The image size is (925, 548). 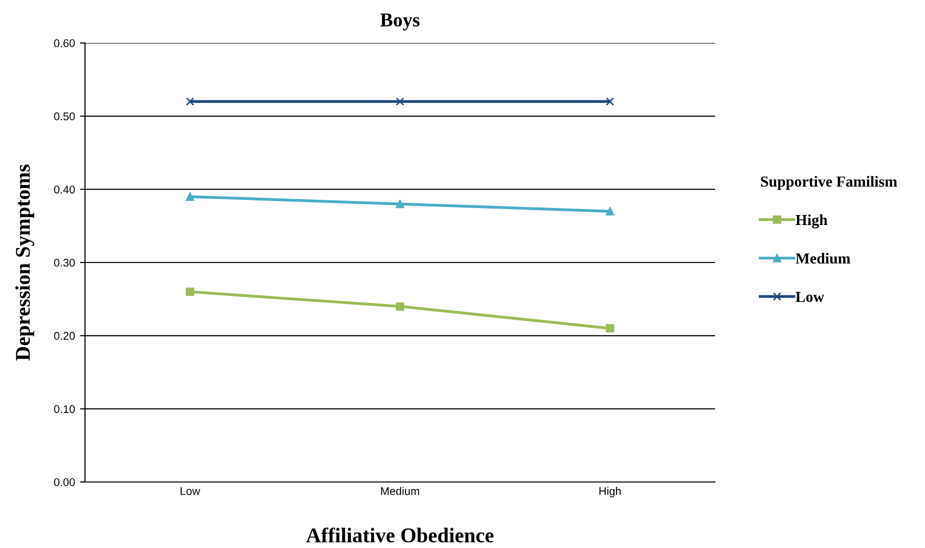 I want to click on legend-label: Medium, so click(x=823, y=258).